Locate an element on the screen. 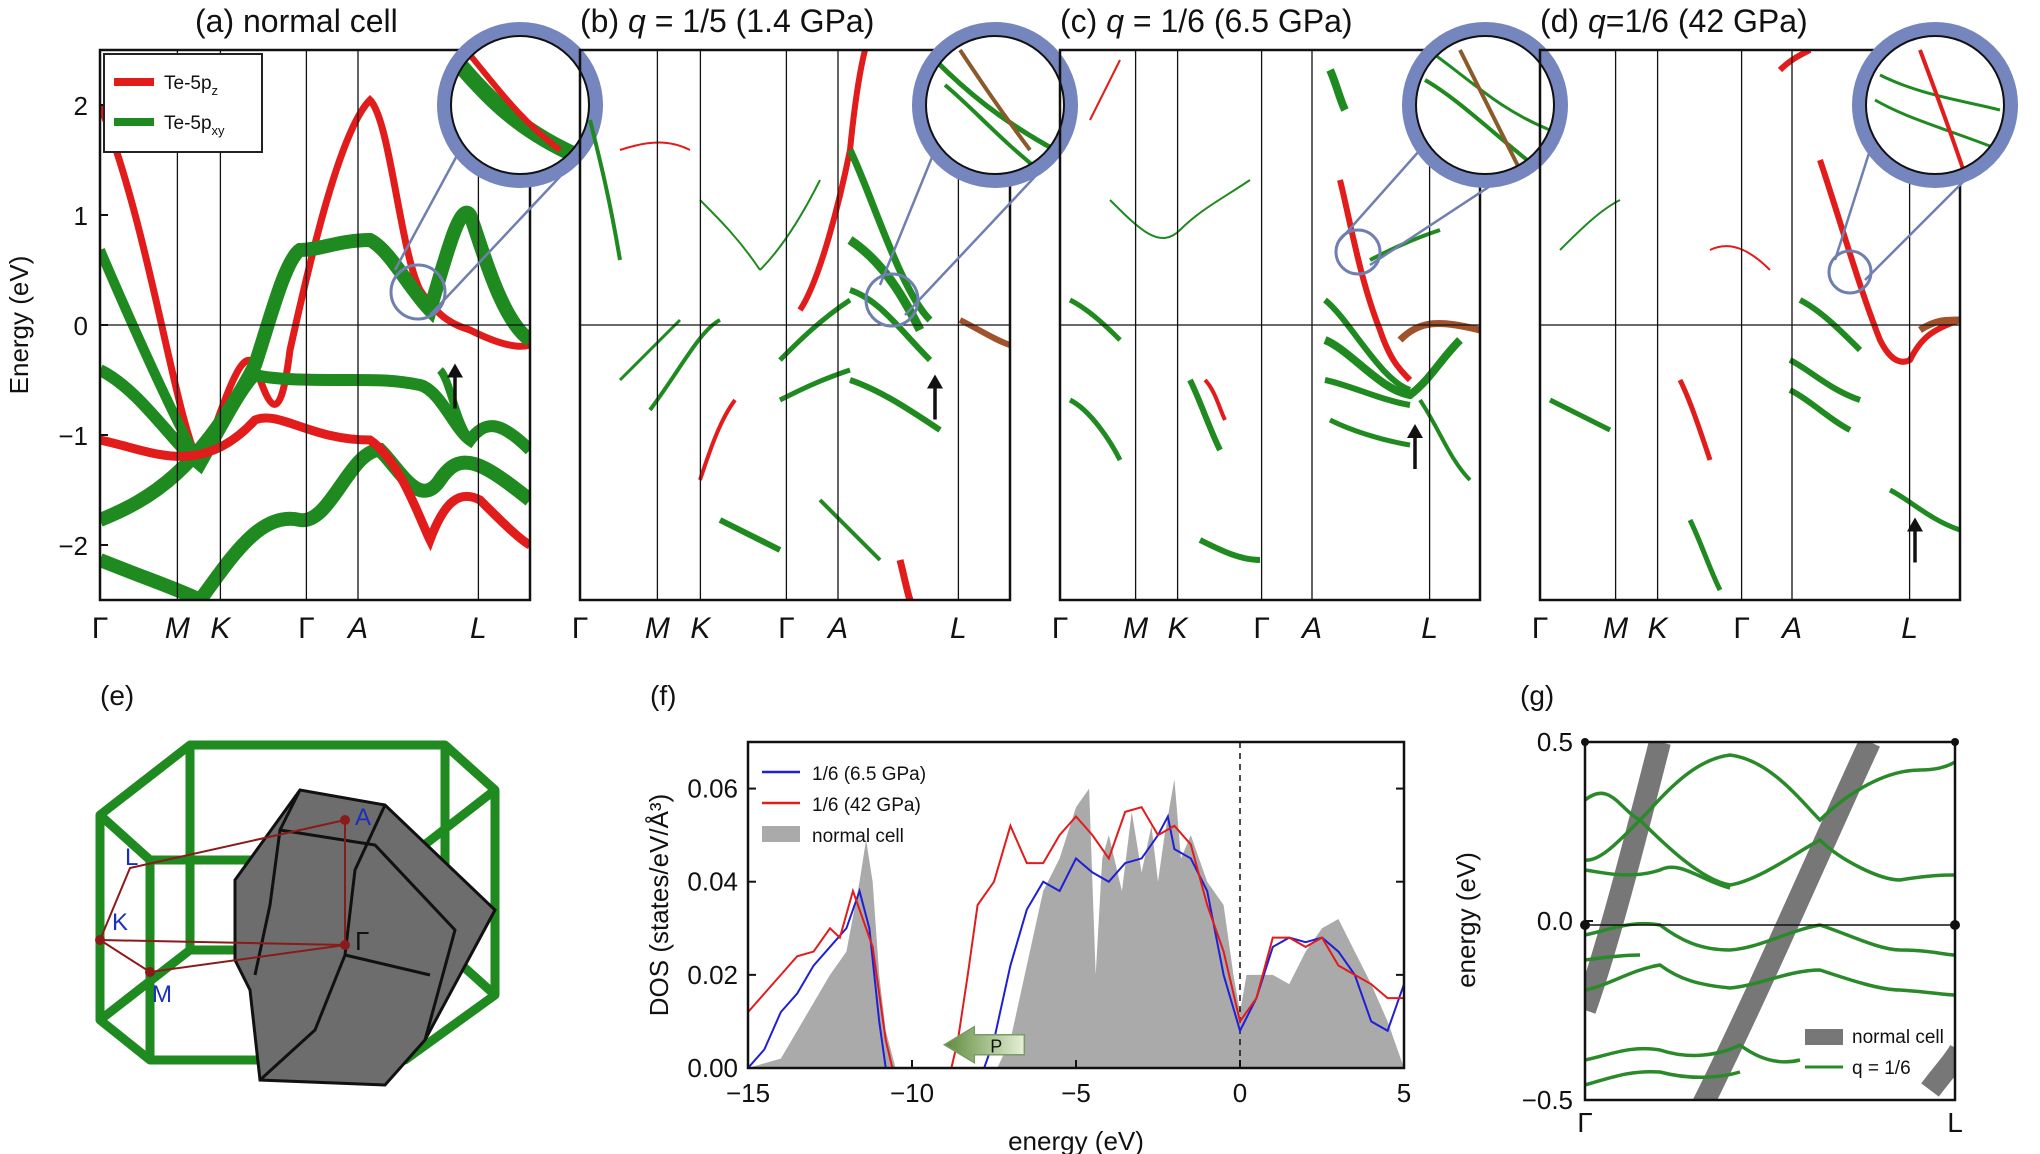 The width and height of the screenshot is (2040, 1154). legend-swatch-normal-cell is located at coordinates (1824, 1037).